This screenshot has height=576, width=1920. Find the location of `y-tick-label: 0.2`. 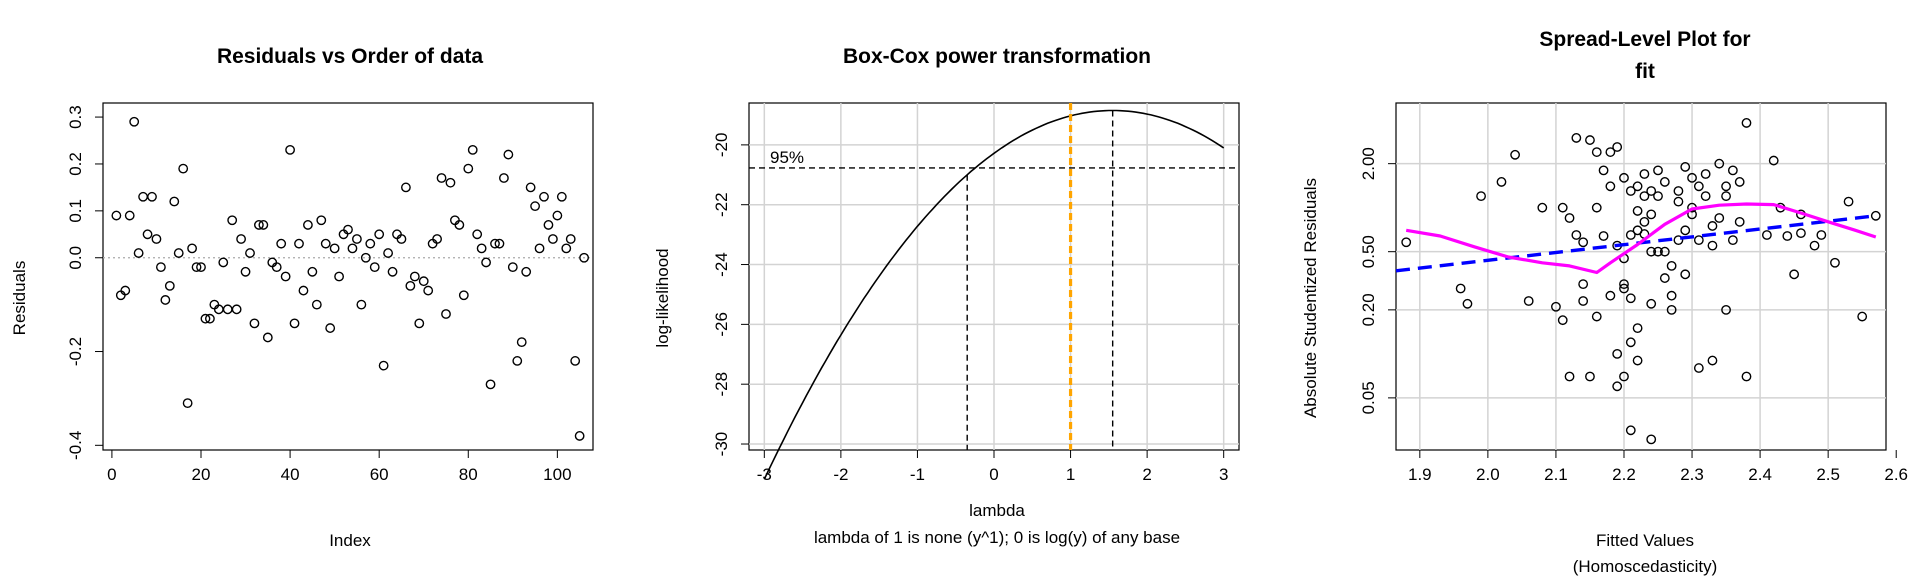

y-tick-label: 0.2 is located at coordinates (75, 164).